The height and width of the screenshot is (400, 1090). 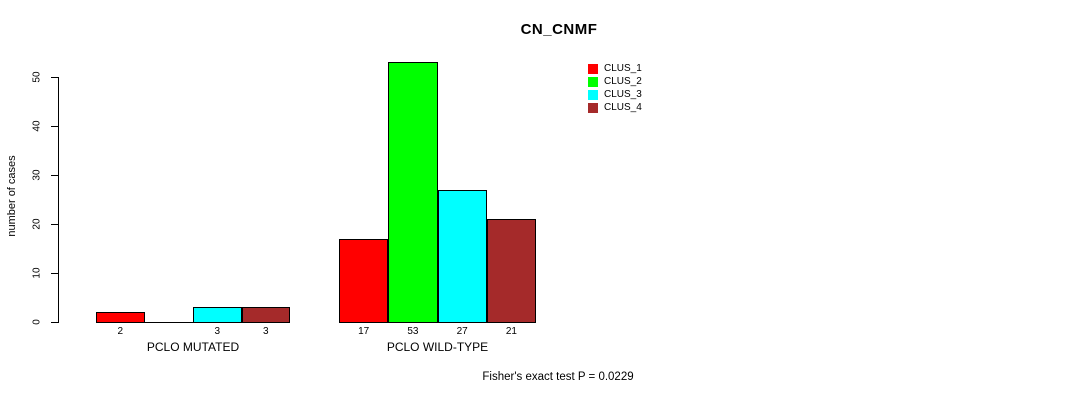 I want to click on legend-label: CLUS_2, so click(x=623, y=81).